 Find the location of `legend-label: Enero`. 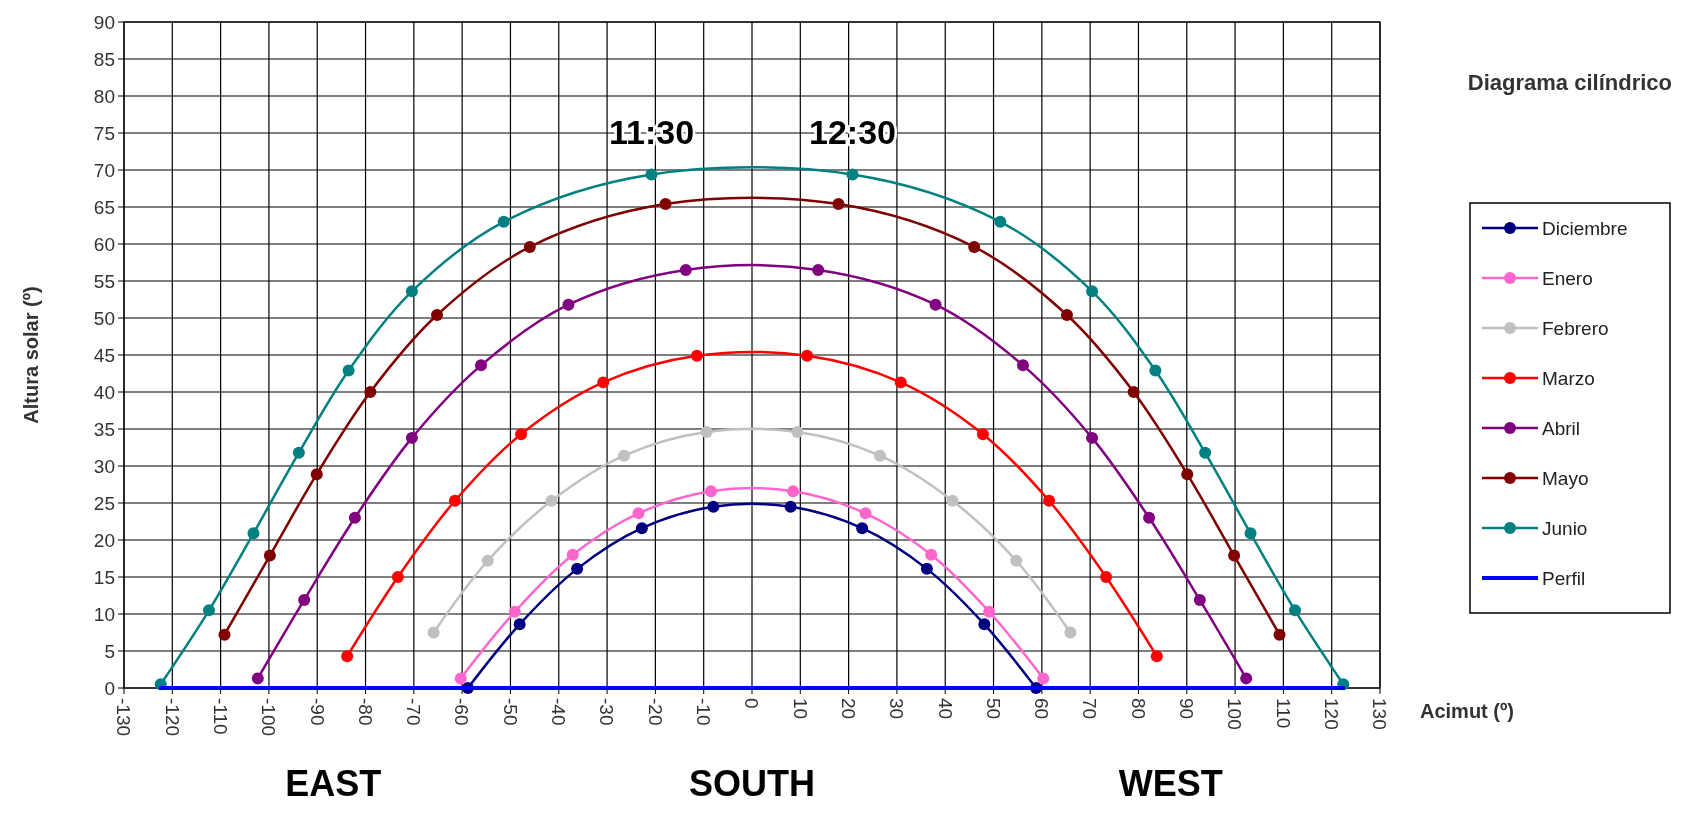

legend-label: Enero is located at coordinates (1567, 278).